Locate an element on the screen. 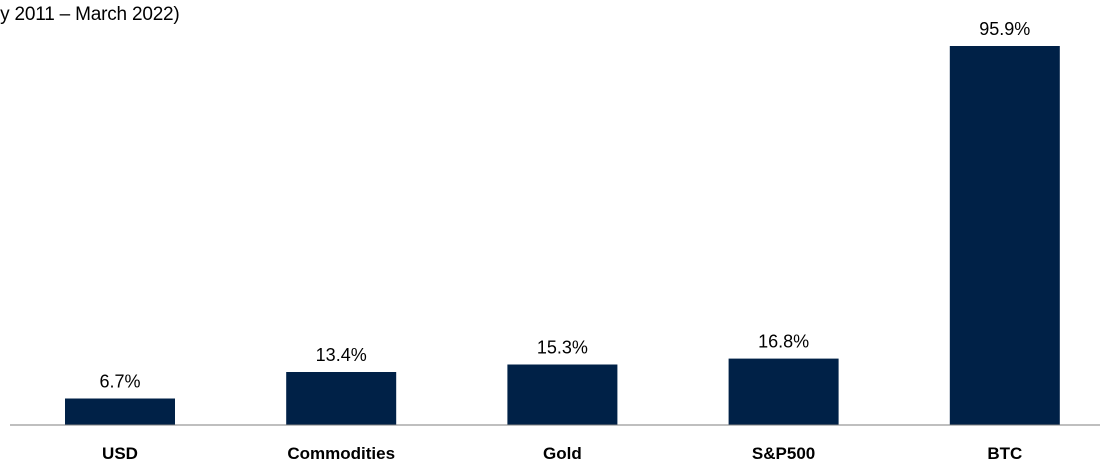 This screenshot has width=1108, height=461. data-label-1: 13.4% is located at coordinates (341, 355).